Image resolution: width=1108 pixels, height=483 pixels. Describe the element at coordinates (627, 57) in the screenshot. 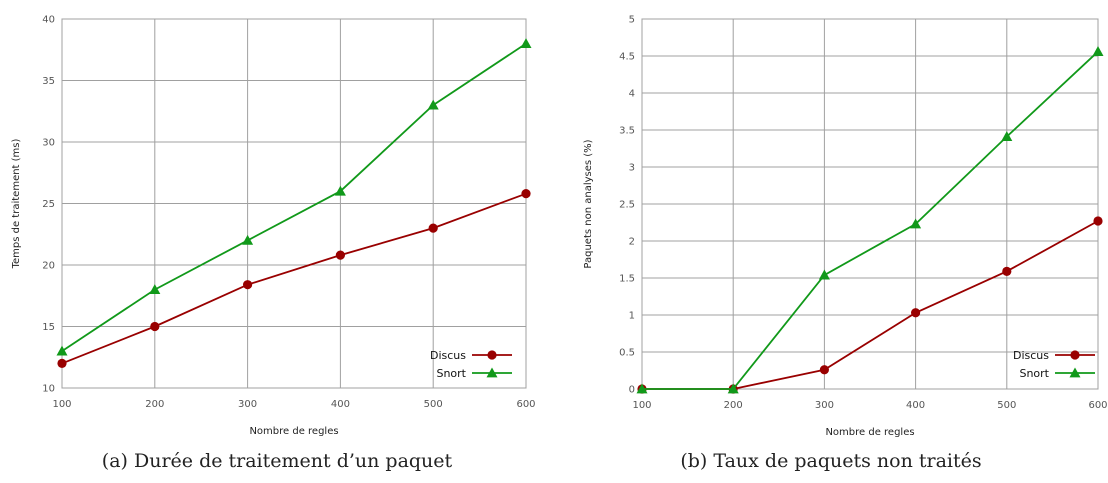

I see `y-tick-label: 4.5` at that location.